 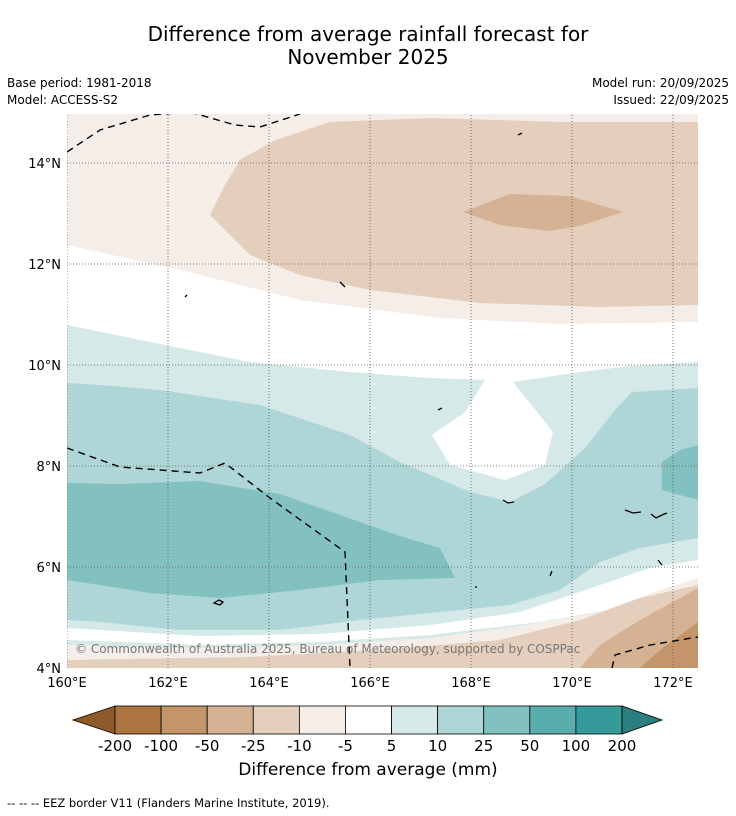 What do you see at coordinates (44, 265) in the screenshot?
I see `y-tick-label: 12°N` at bounding box center [44, 265].